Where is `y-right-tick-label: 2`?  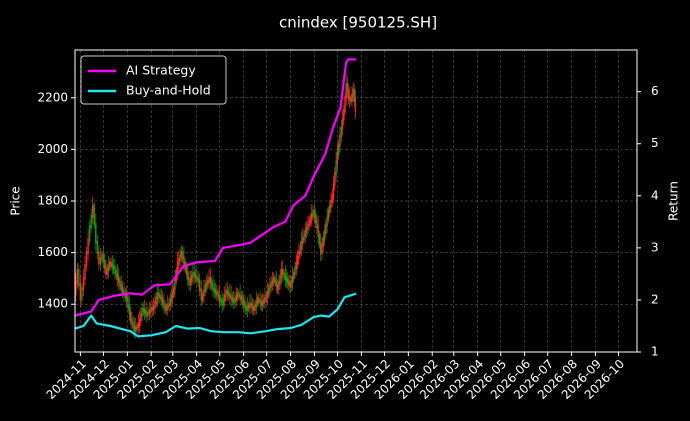
y-right-tick-label: 2 is located at coordinates (655, 299).